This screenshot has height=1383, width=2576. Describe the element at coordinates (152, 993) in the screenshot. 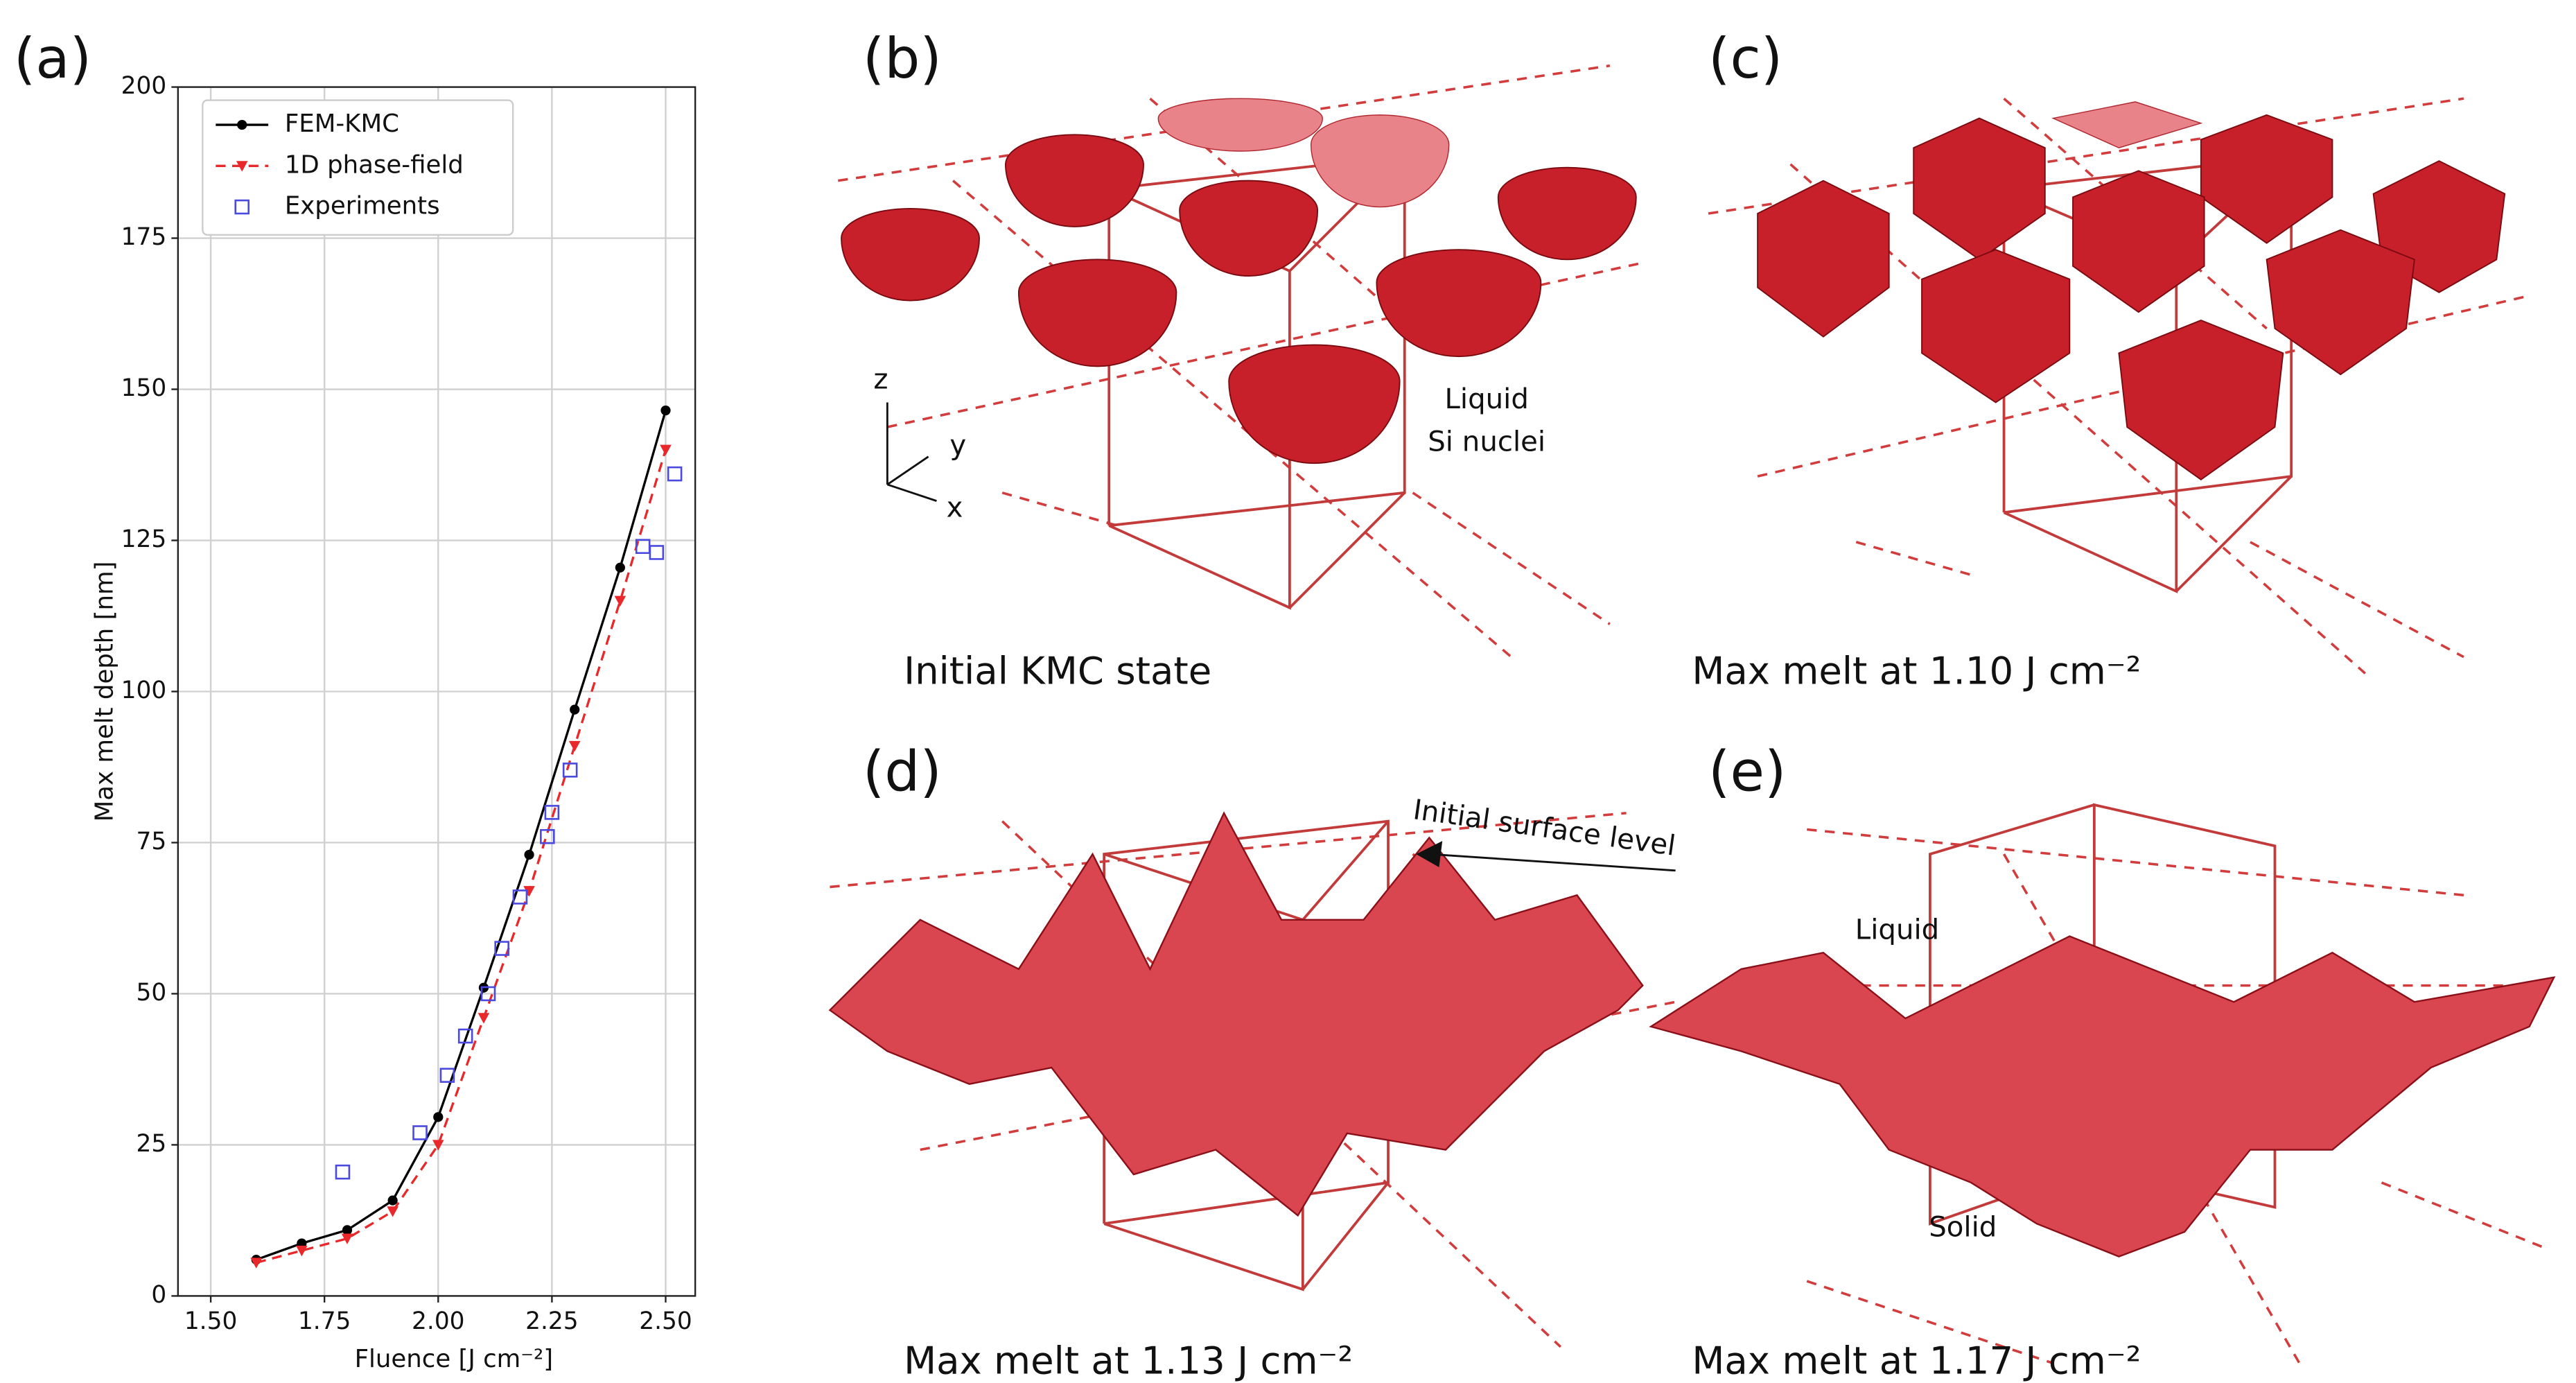

I see `y-tick-label: 50` at that location.